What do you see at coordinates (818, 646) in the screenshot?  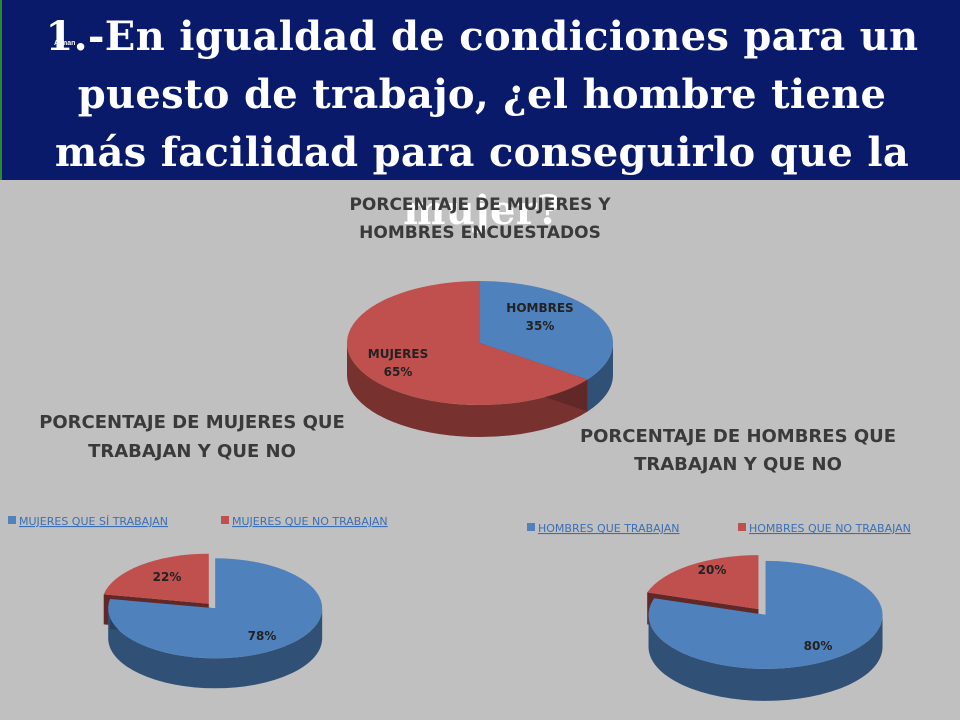 I see `chart3-value-si: 80%` at bounding box center [818, 646].